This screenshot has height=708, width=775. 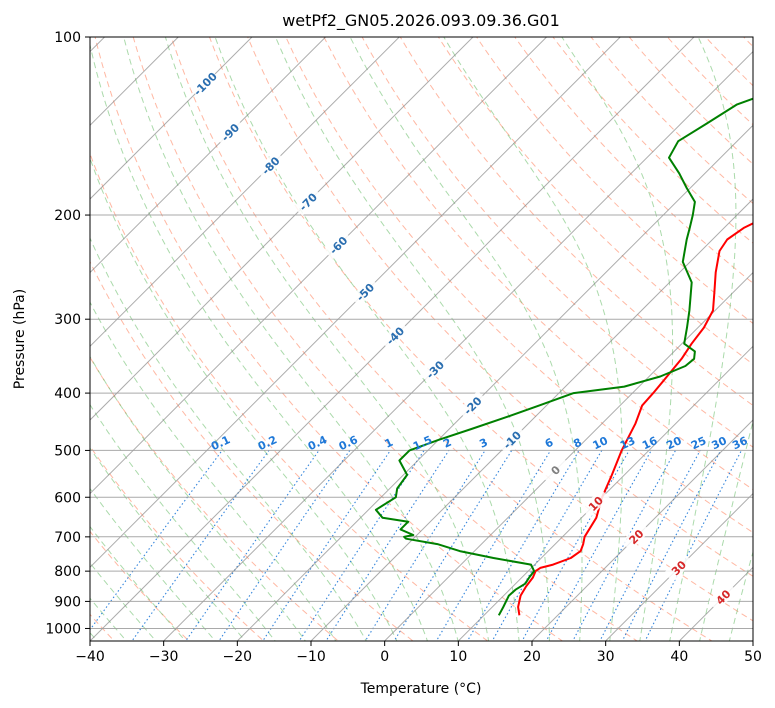 What do you see at coordinates (67, 602) in the screenshot?
I see `y-tick-label: 900` at bounding box center [67, 602].